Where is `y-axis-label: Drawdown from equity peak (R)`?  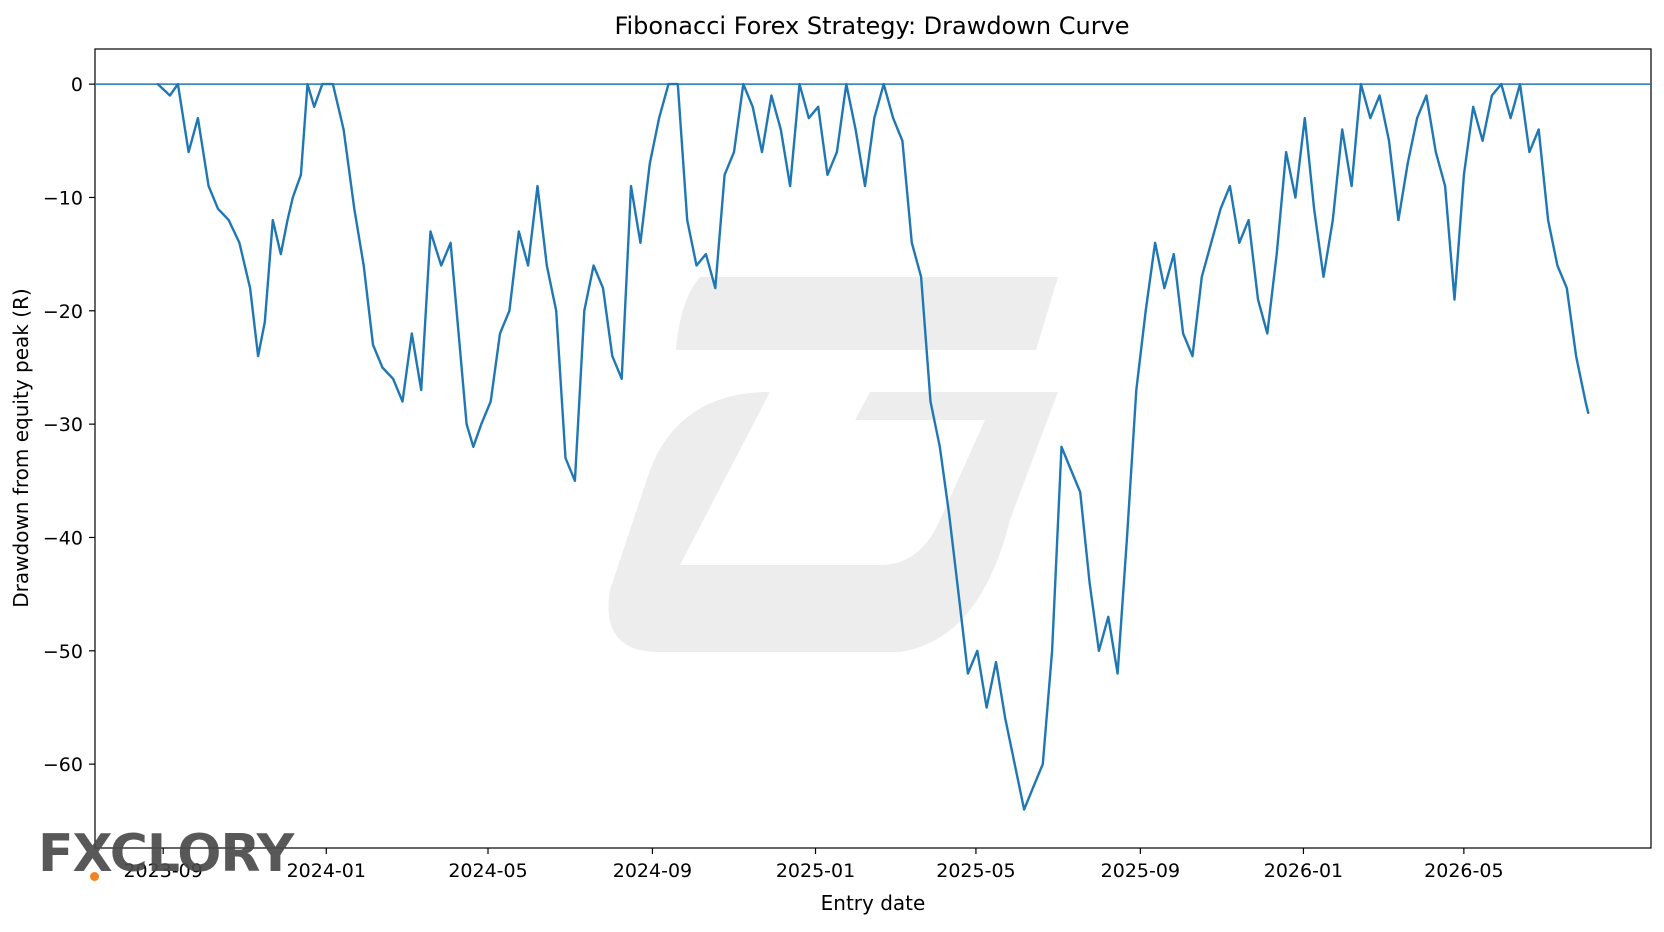
y-axis-label: Drawdown from equity peak (R) is located at coordinates (21, 447).